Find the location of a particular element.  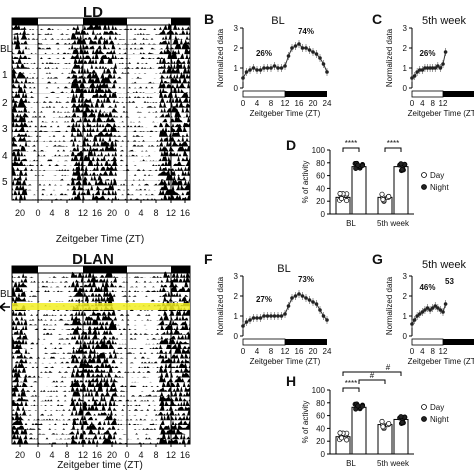

ld-row-label: BL is located at coordinates (6, 49).